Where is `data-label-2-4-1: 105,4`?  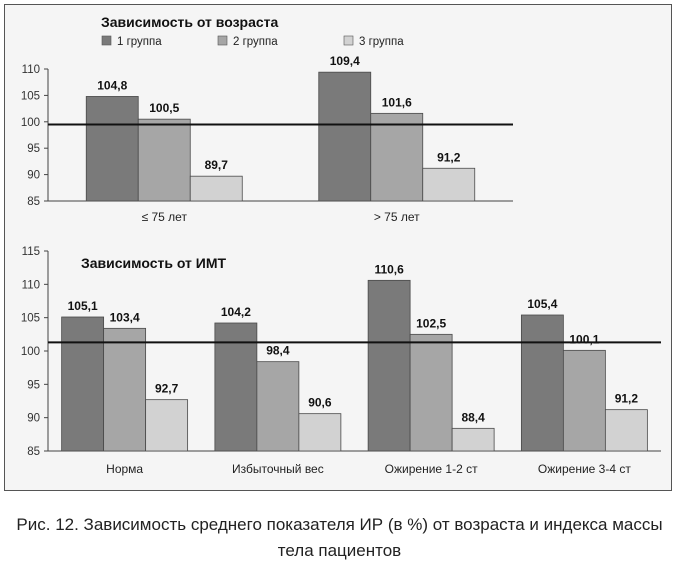
data-label-2-4-1: 105,4 is located at coordinates (542, 304).